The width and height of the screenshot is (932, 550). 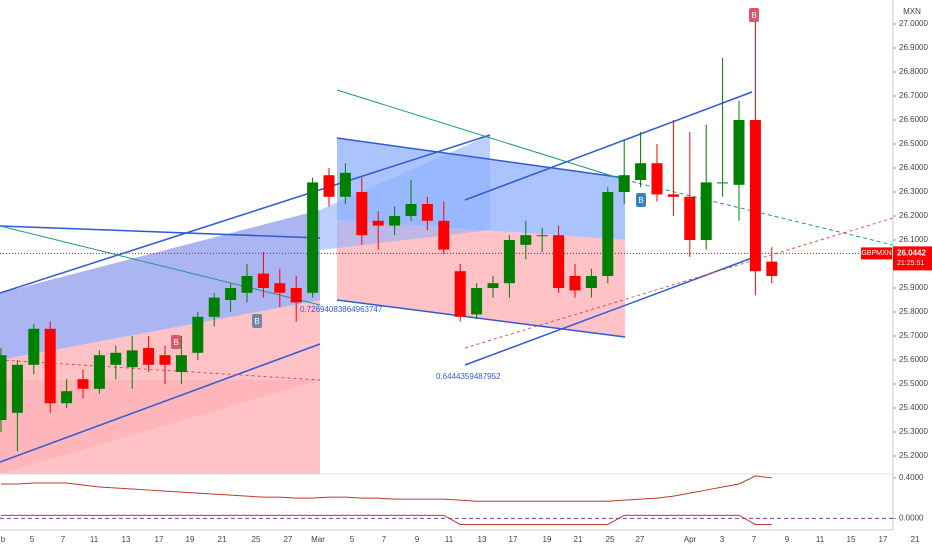 What do you see at coordinates (913, 455) in the screenshot?
I see `y-tick-label: 25.2000` at bounding box center [913, 455].